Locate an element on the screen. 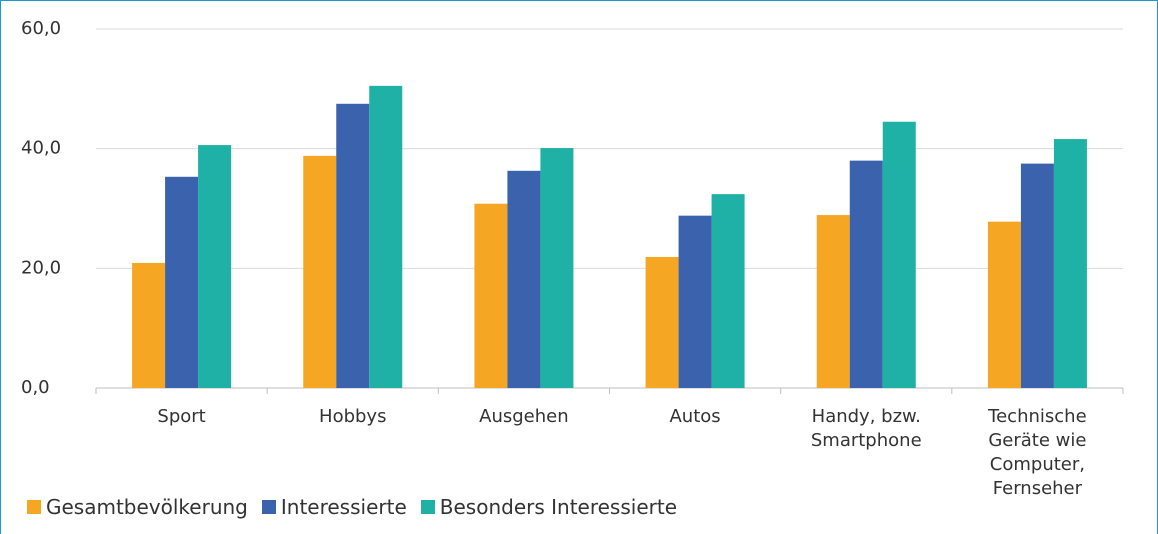  x-tick-label: Handy, bzw. Smartphone is located at coordinates (866, 428).